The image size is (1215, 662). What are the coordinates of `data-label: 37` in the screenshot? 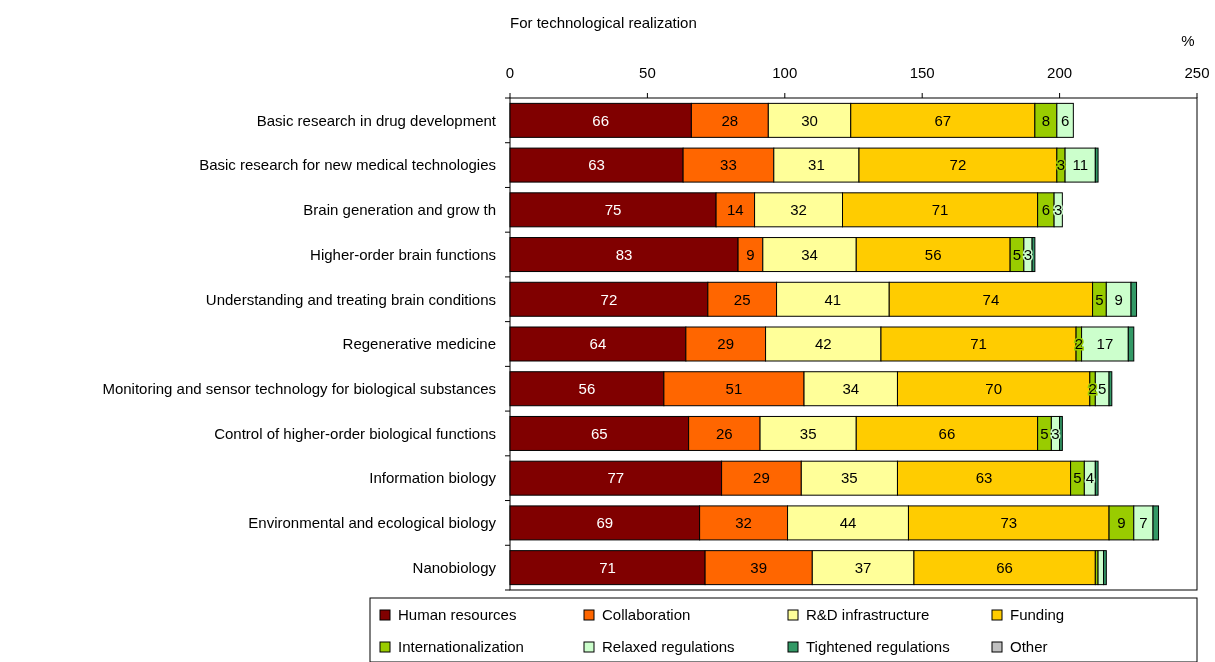 It's located at (863, 567).